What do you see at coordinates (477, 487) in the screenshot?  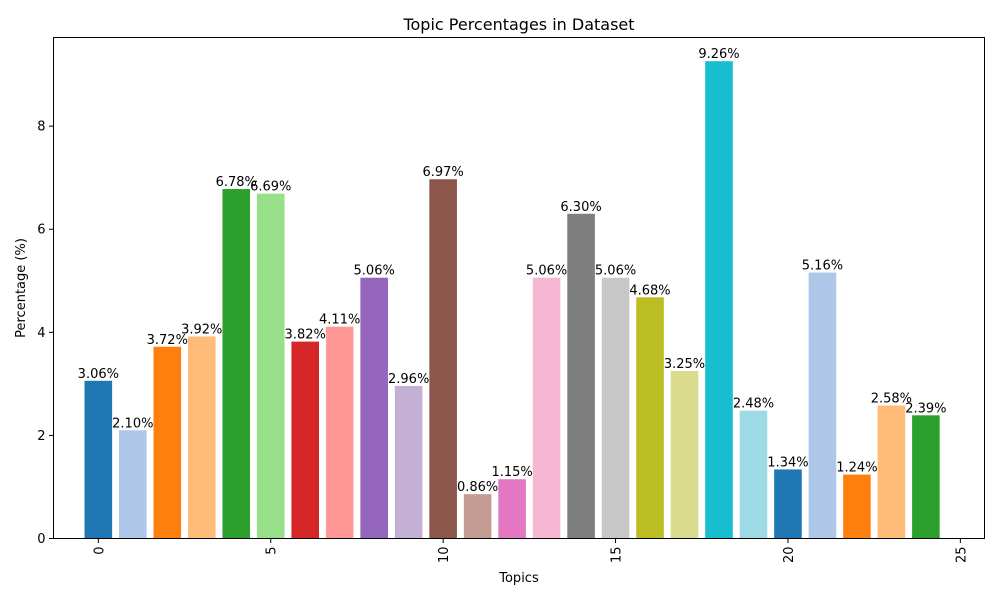 I see `bar-value-label: 0.86%` at bounding box center [477, 487].